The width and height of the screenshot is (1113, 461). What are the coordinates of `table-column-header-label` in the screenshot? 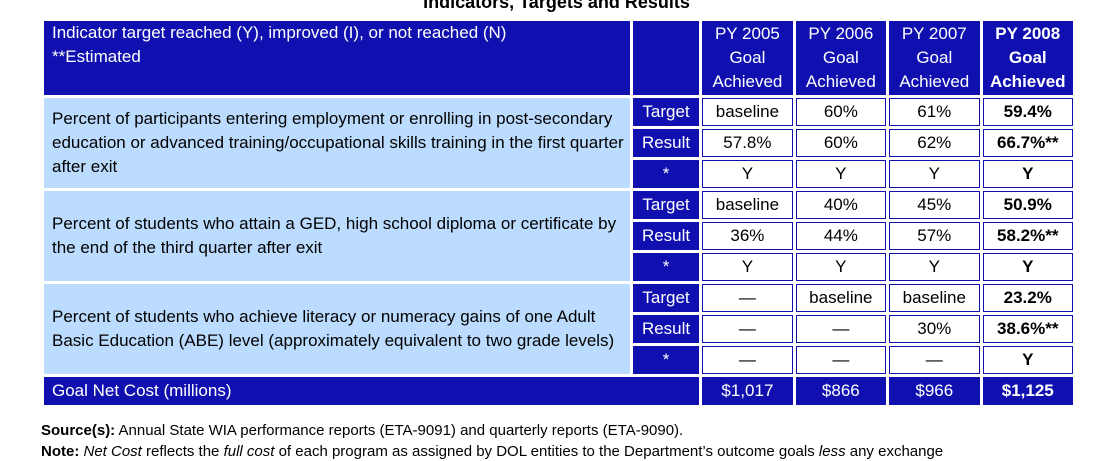 It's located at (666, 58).